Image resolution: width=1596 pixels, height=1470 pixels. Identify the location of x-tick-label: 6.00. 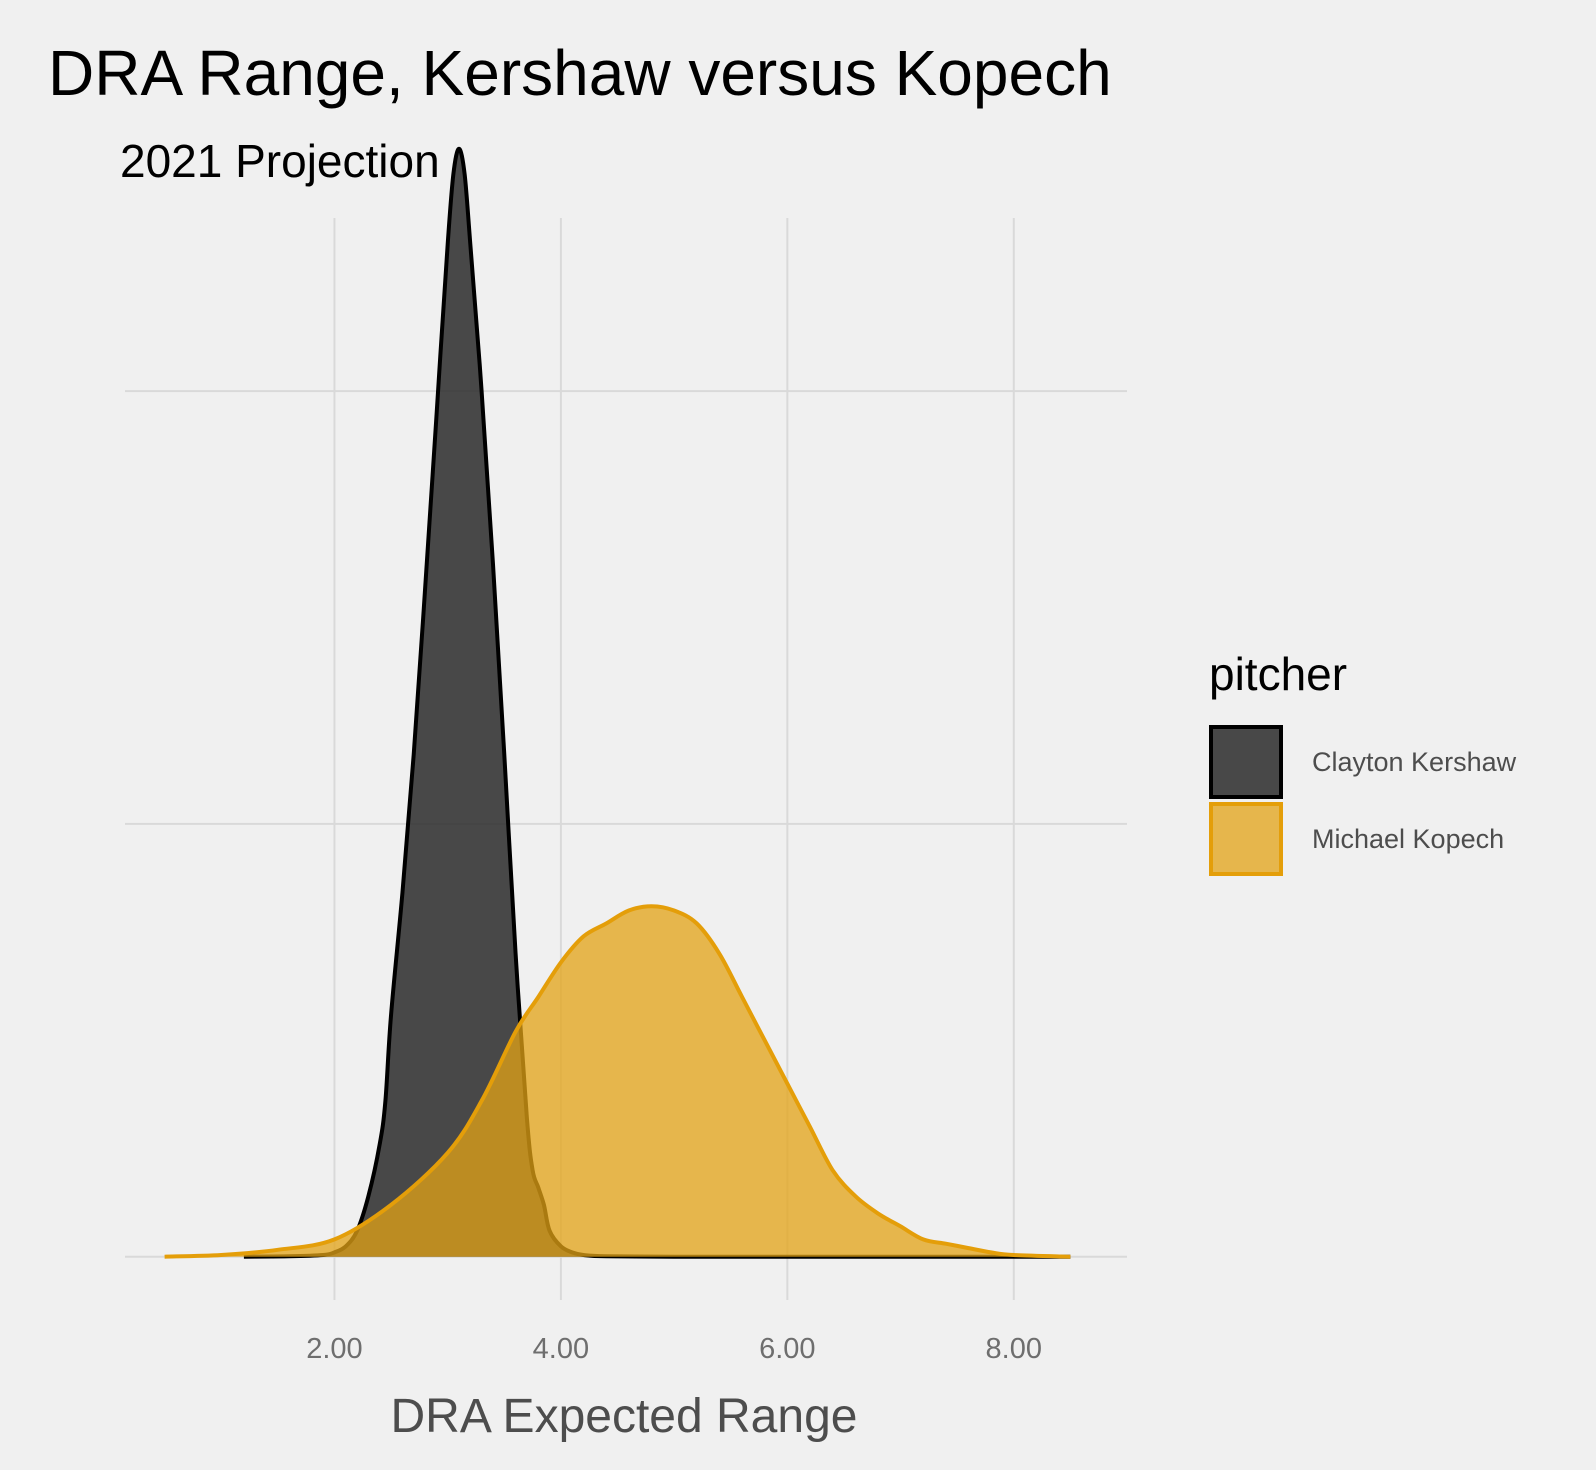
(787, 1349).